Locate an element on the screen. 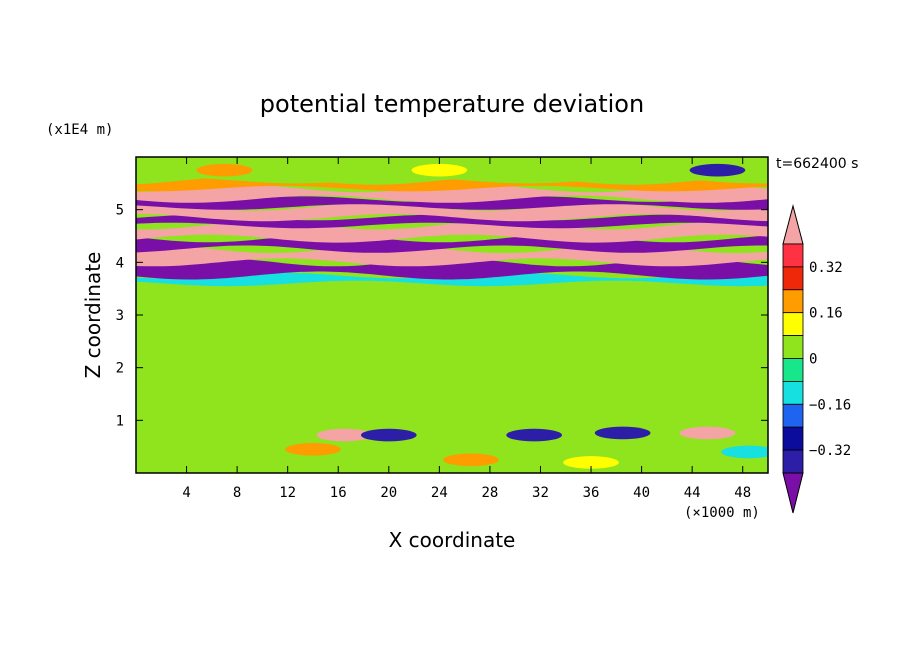 Image resolution: width=904 pixels, height=654 pixels. x-tick-label: 8 is located at coordinates (237, 493).